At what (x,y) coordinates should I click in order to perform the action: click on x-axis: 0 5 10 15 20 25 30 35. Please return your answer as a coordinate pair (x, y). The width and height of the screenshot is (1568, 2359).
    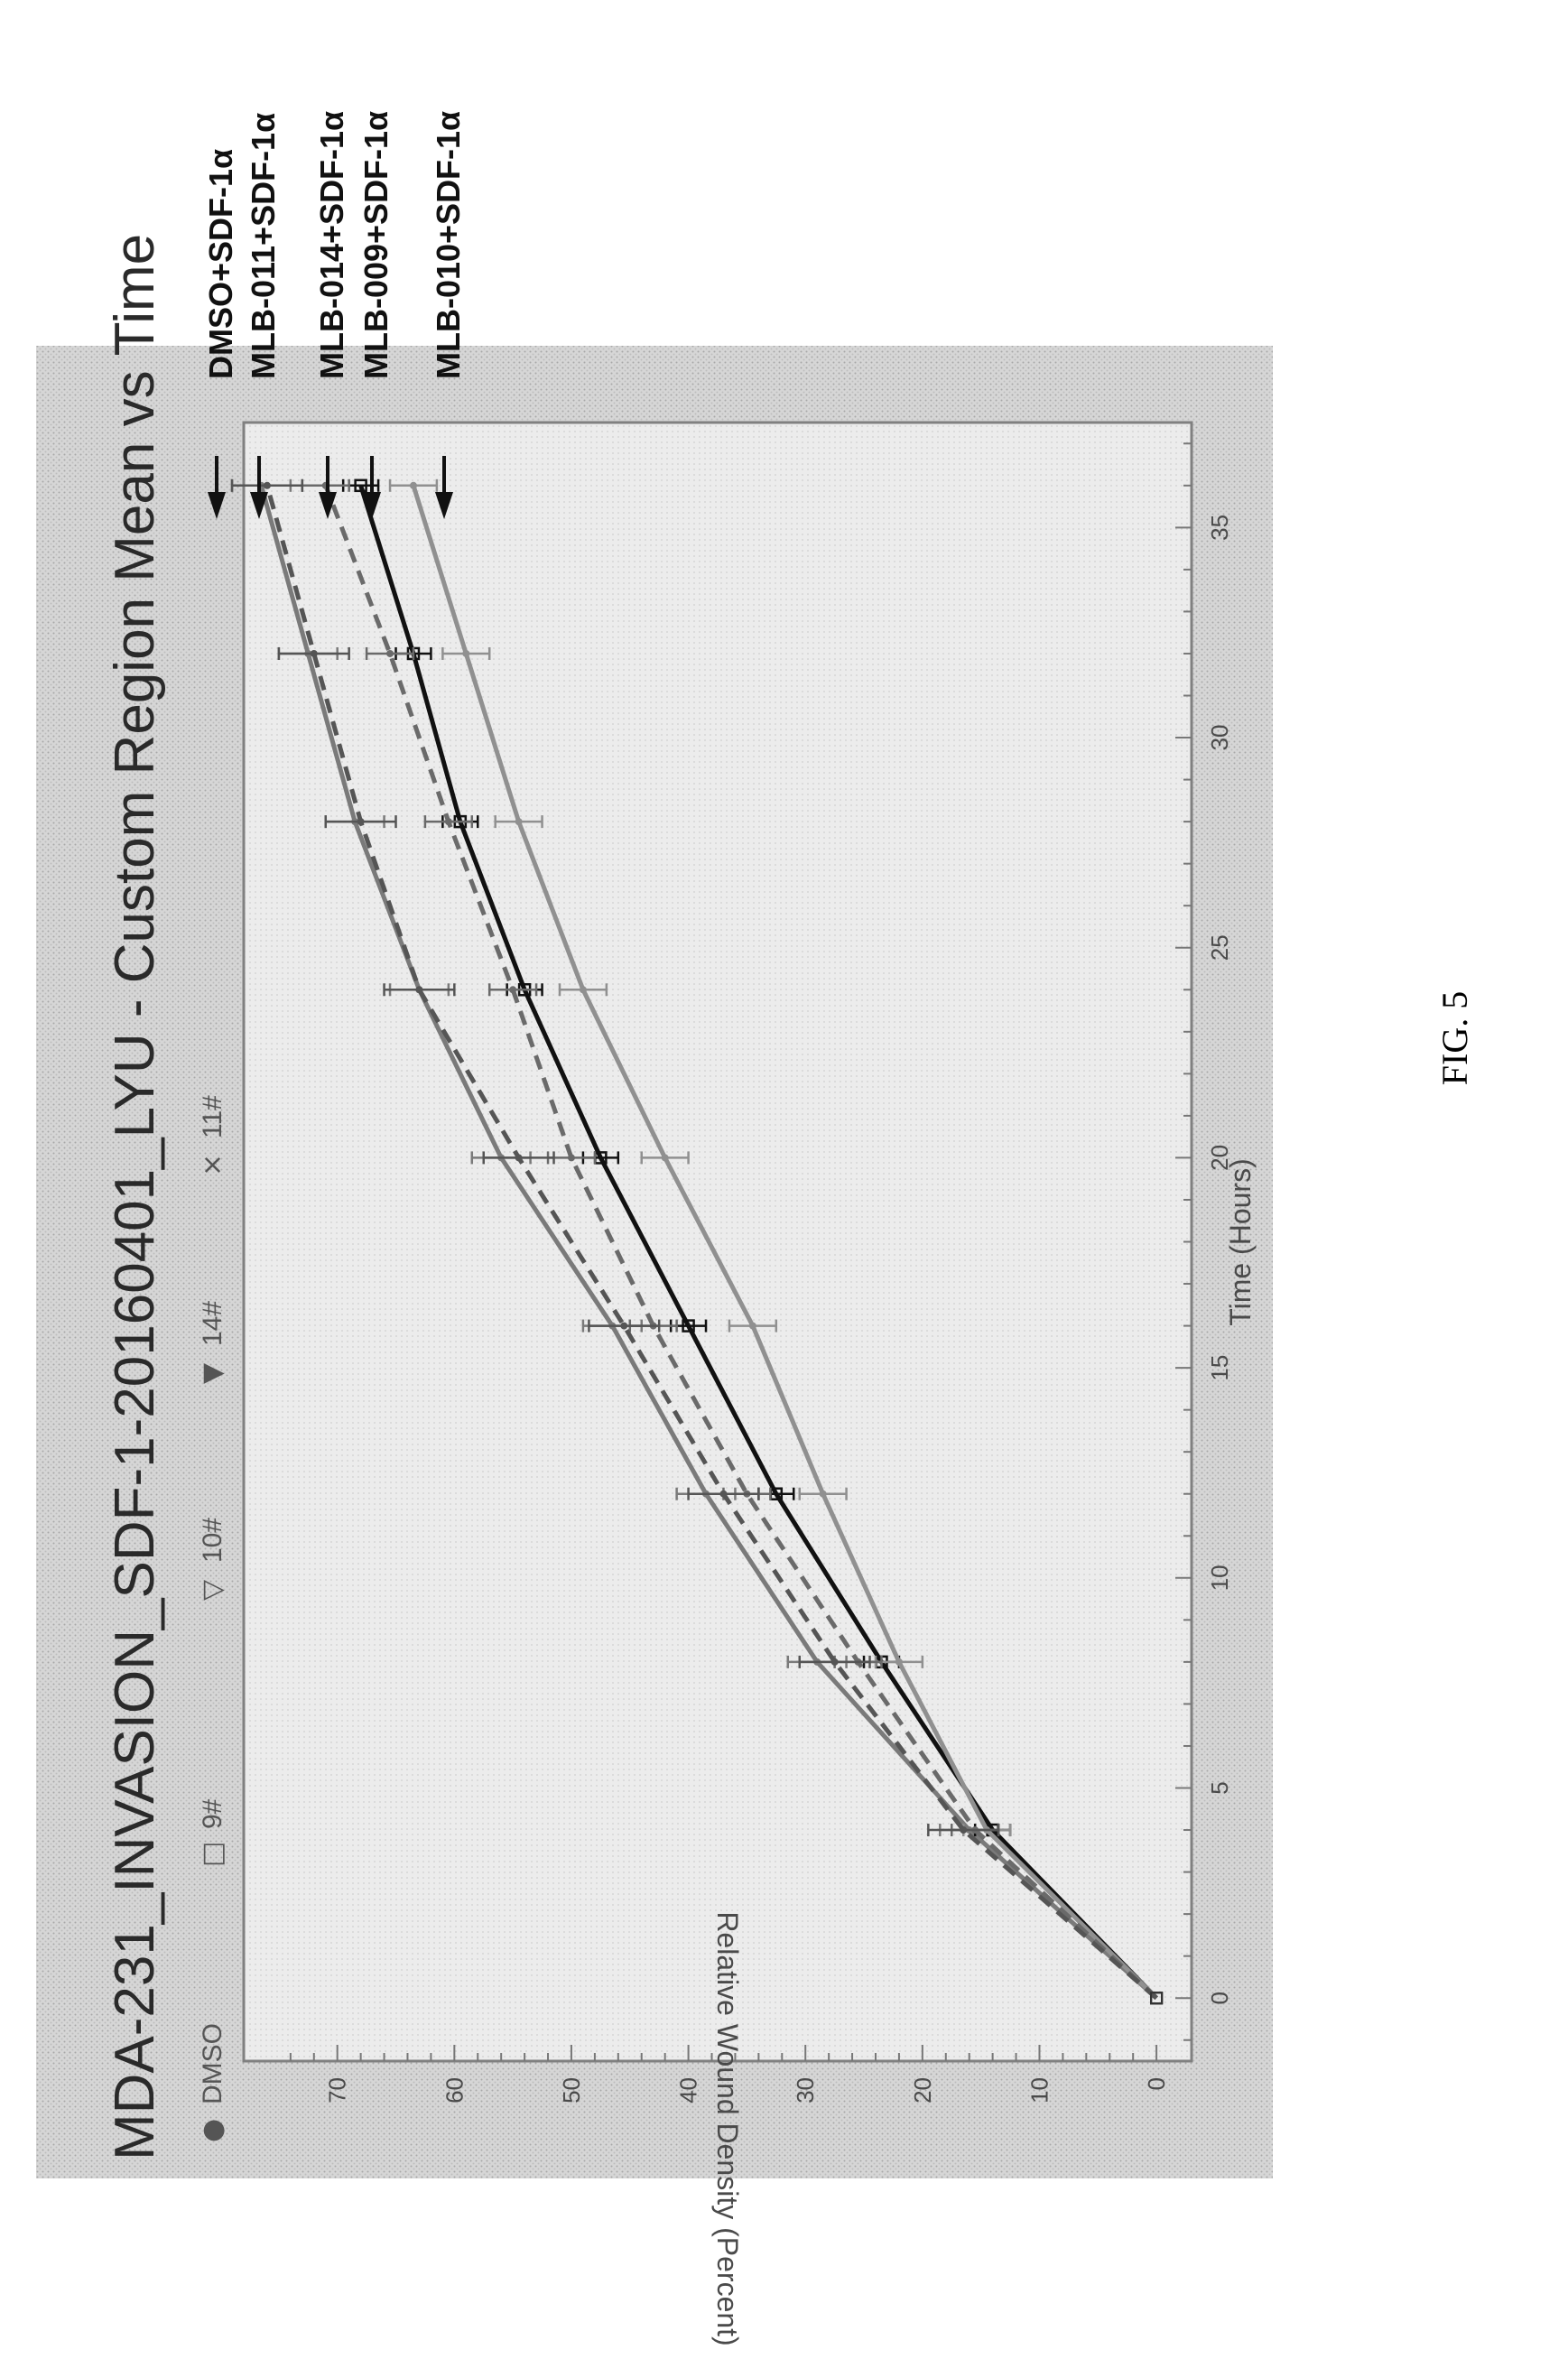
    Looking at the image, I should click on (1204, 1241).